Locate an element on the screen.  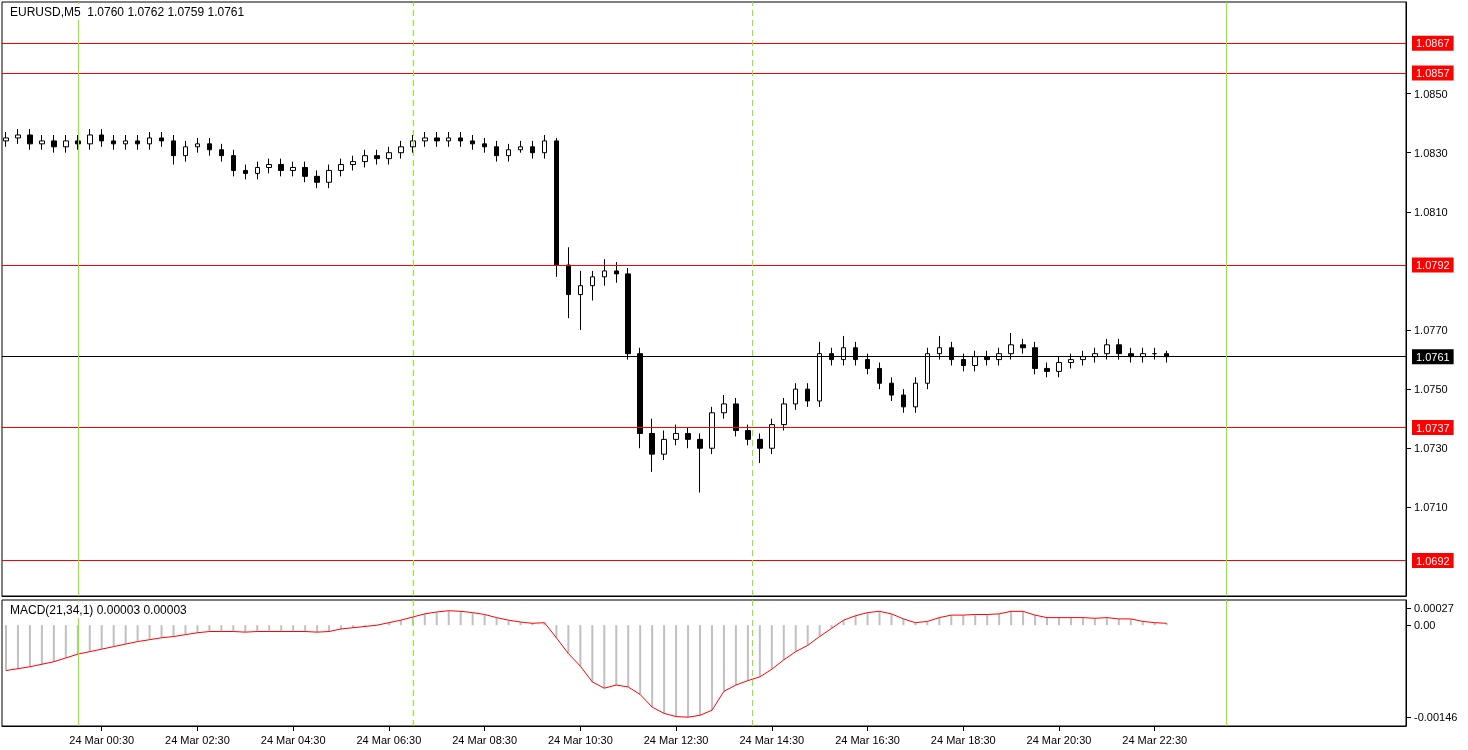
y-tick-label: 1.0730 is located at coordinates (1431, 448).